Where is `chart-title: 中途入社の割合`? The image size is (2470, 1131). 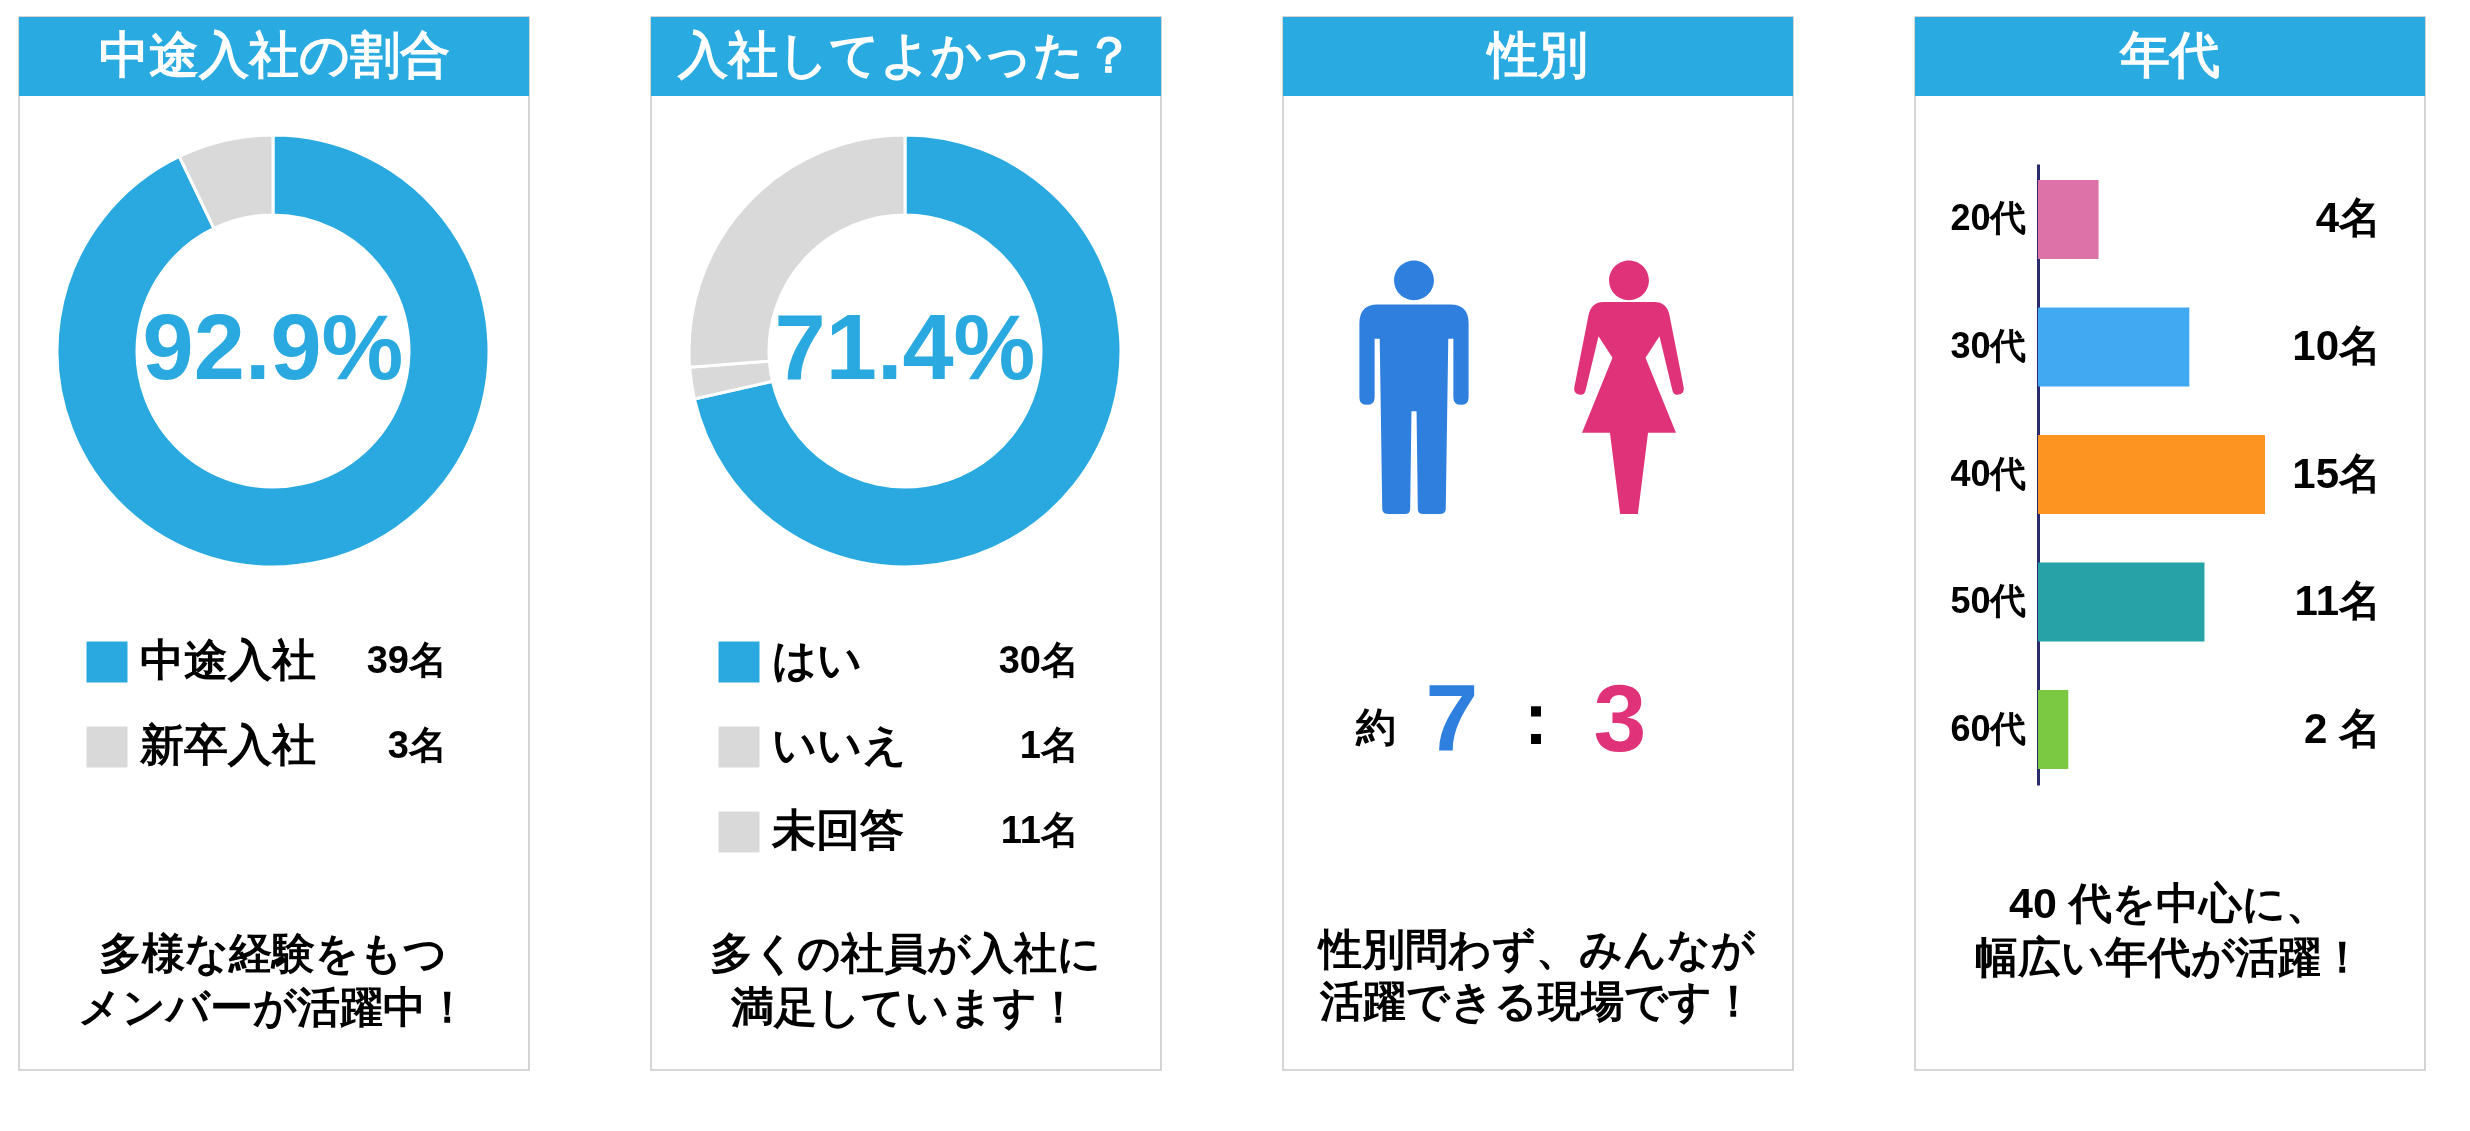 chart-title: 中途入社の割合 is located at coordinates (274, 55).